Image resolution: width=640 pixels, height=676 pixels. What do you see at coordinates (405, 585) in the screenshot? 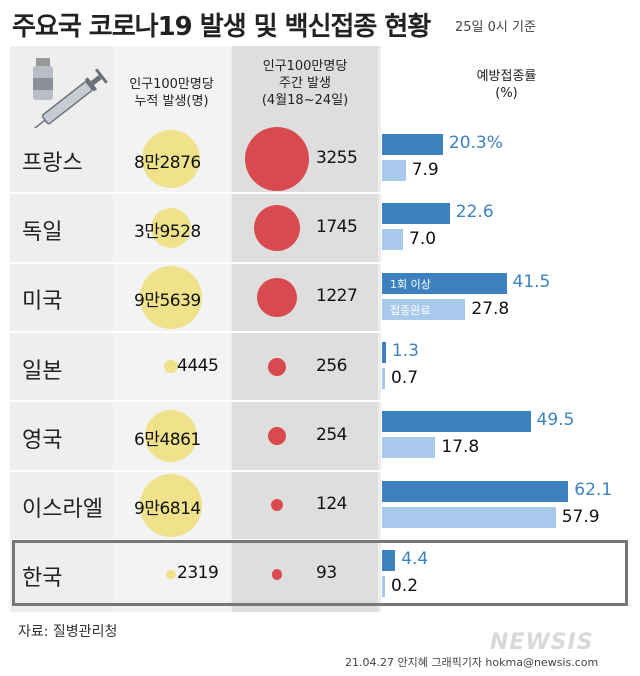
I see `completed-value: 0.2` at bounding box center [405, 585].